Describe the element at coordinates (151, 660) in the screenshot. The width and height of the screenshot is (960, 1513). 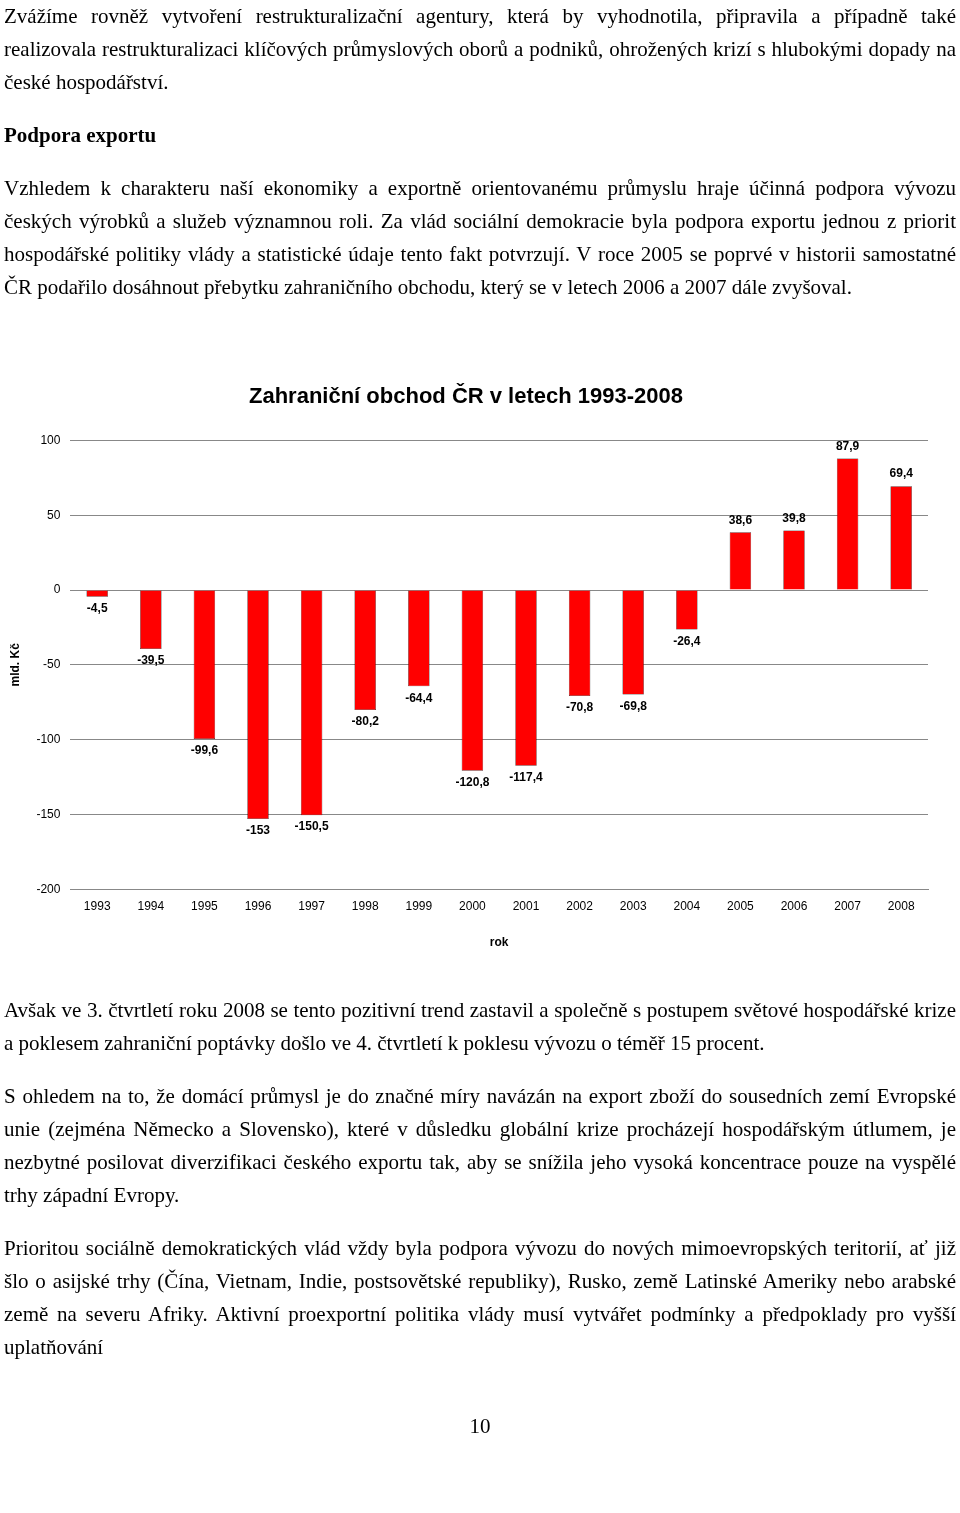
I see `data-label: -39,5` at that location.